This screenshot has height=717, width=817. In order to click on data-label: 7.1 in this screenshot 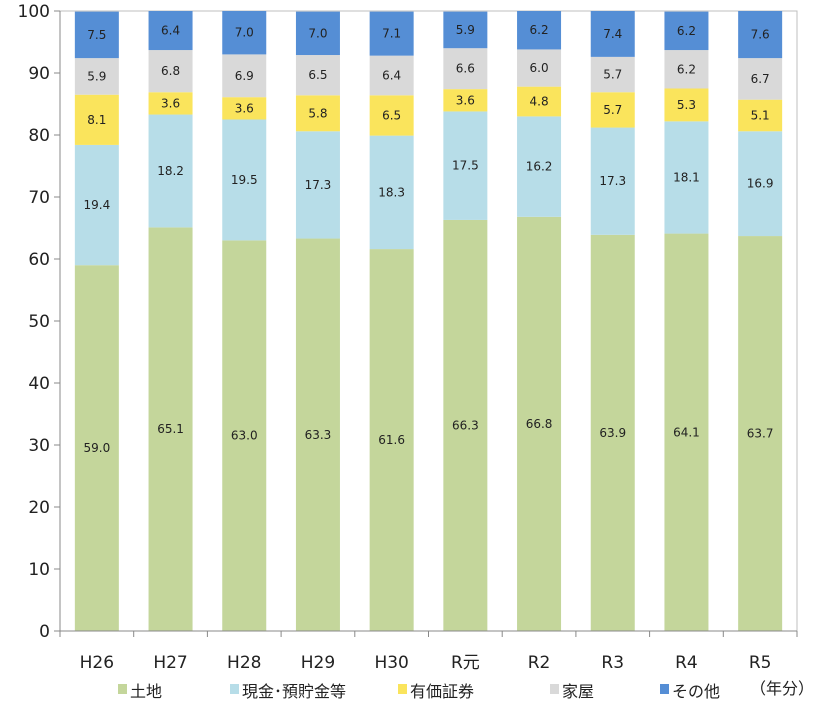, I will do `click(391, 34)`.